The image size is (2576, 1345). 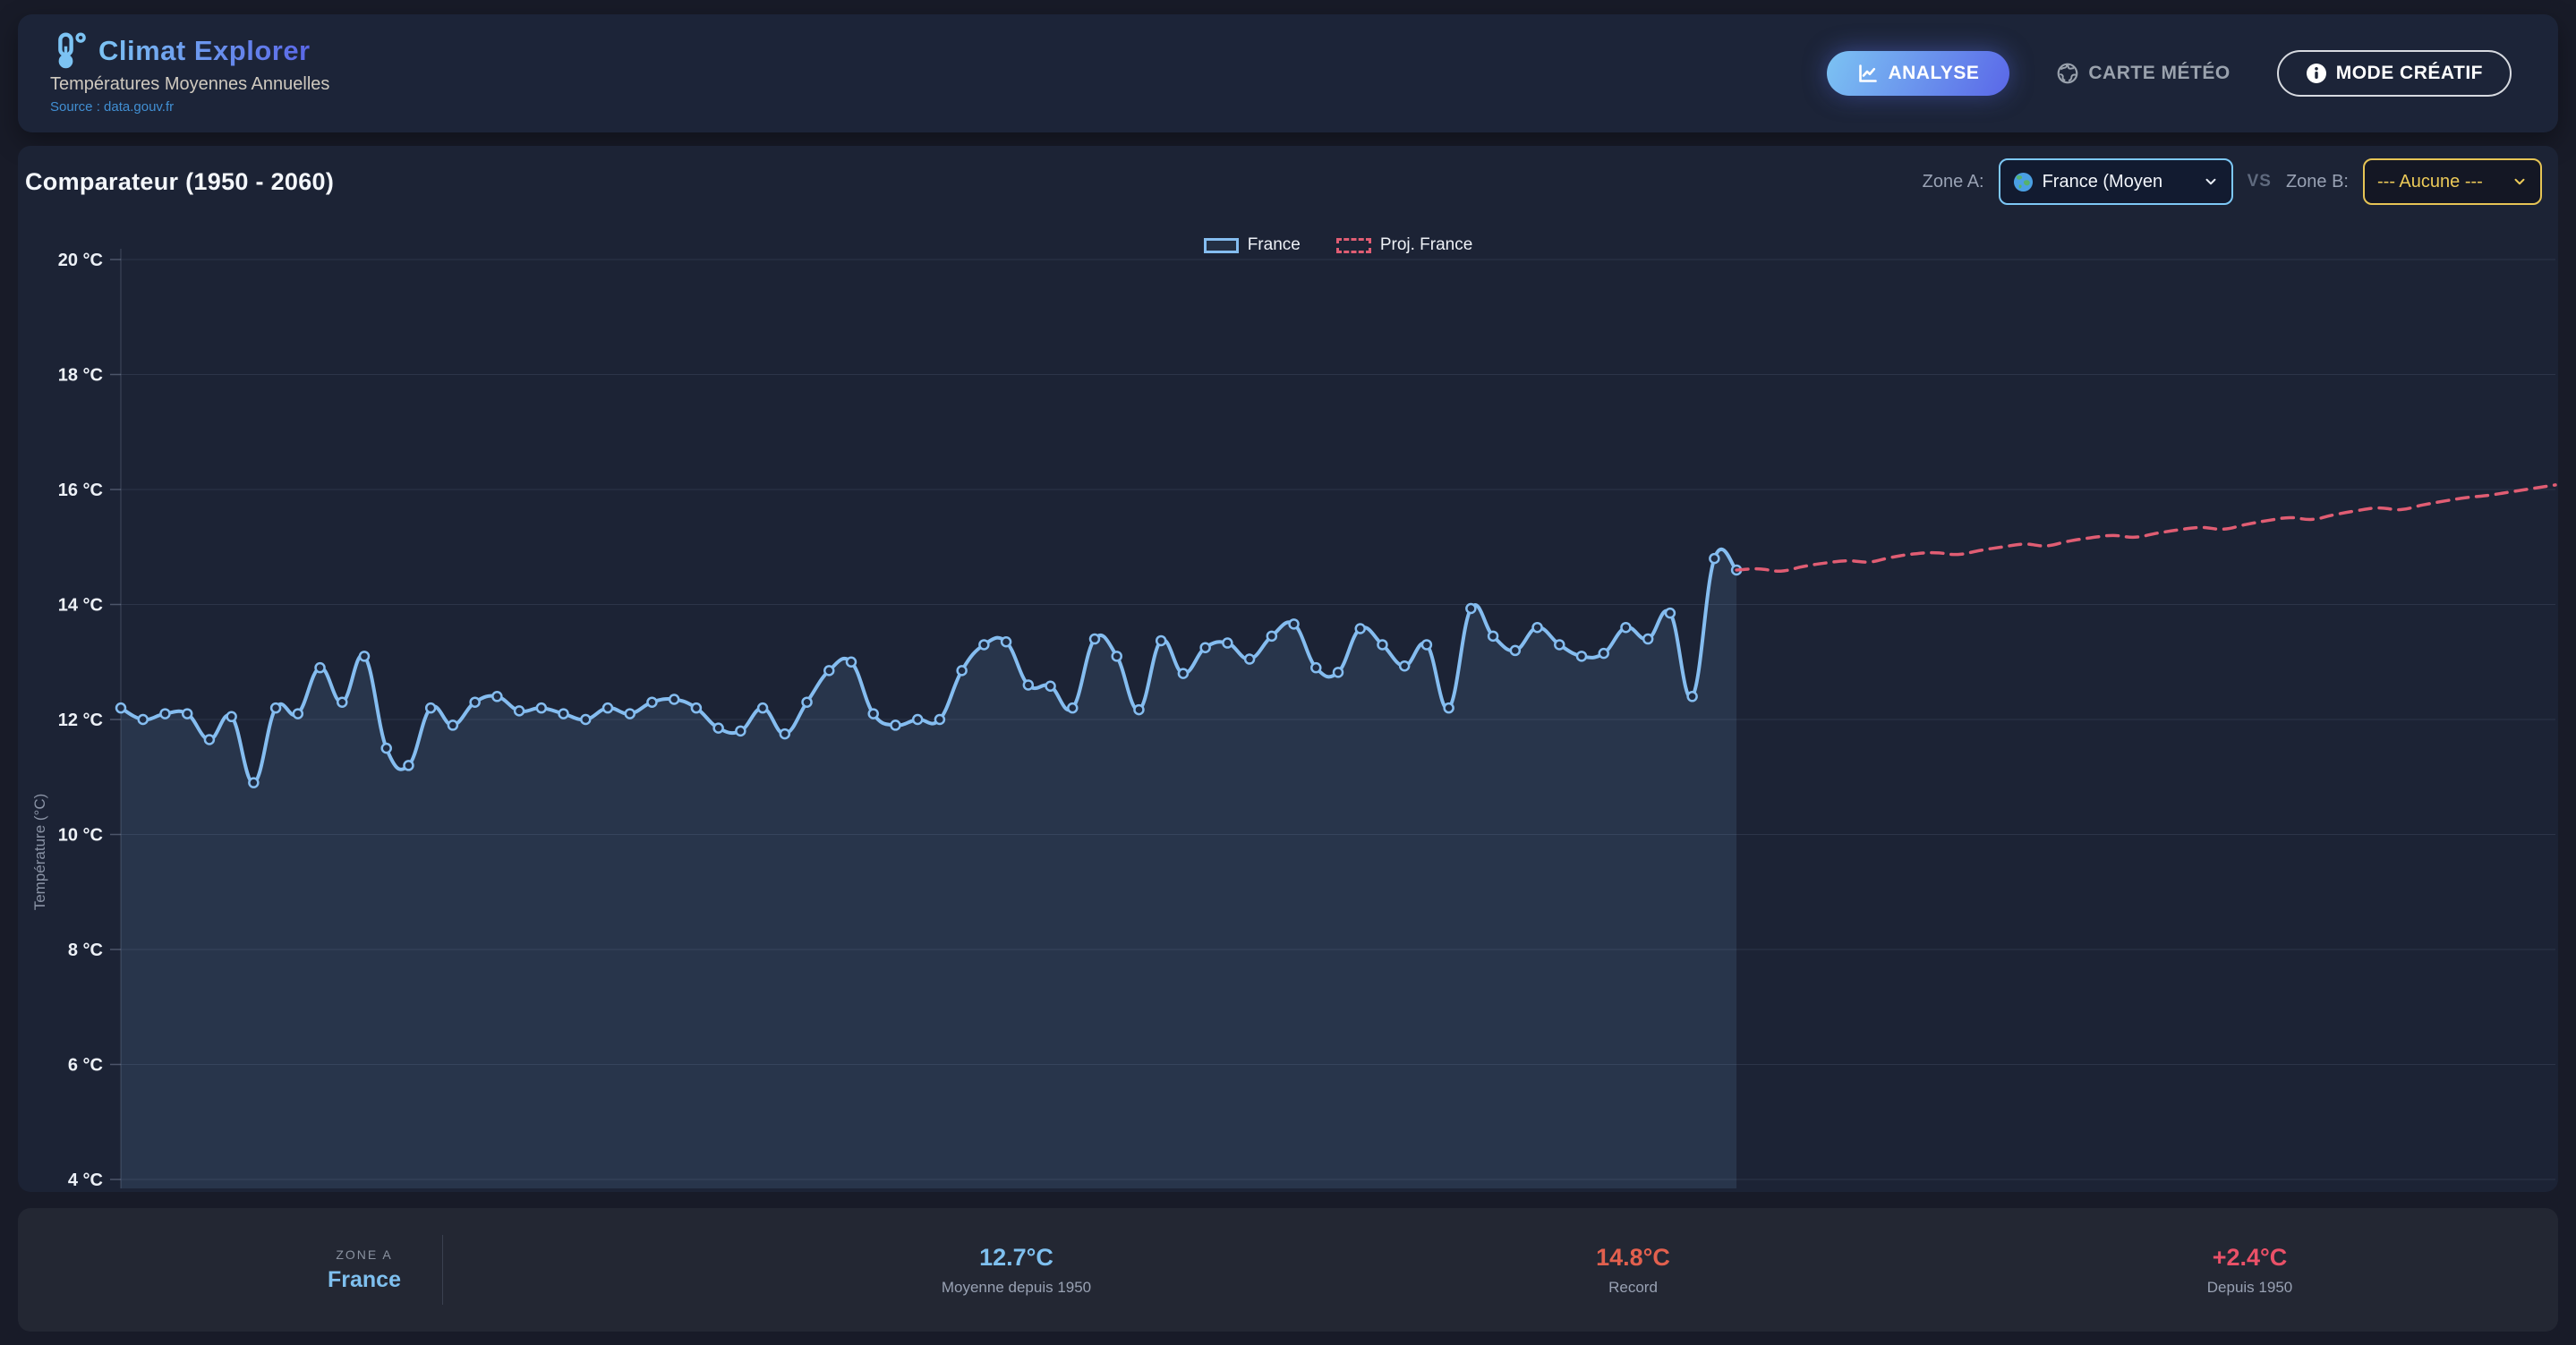 I want to click on zone-a-summary: ZONE A France, so click(x=230, y=1270).